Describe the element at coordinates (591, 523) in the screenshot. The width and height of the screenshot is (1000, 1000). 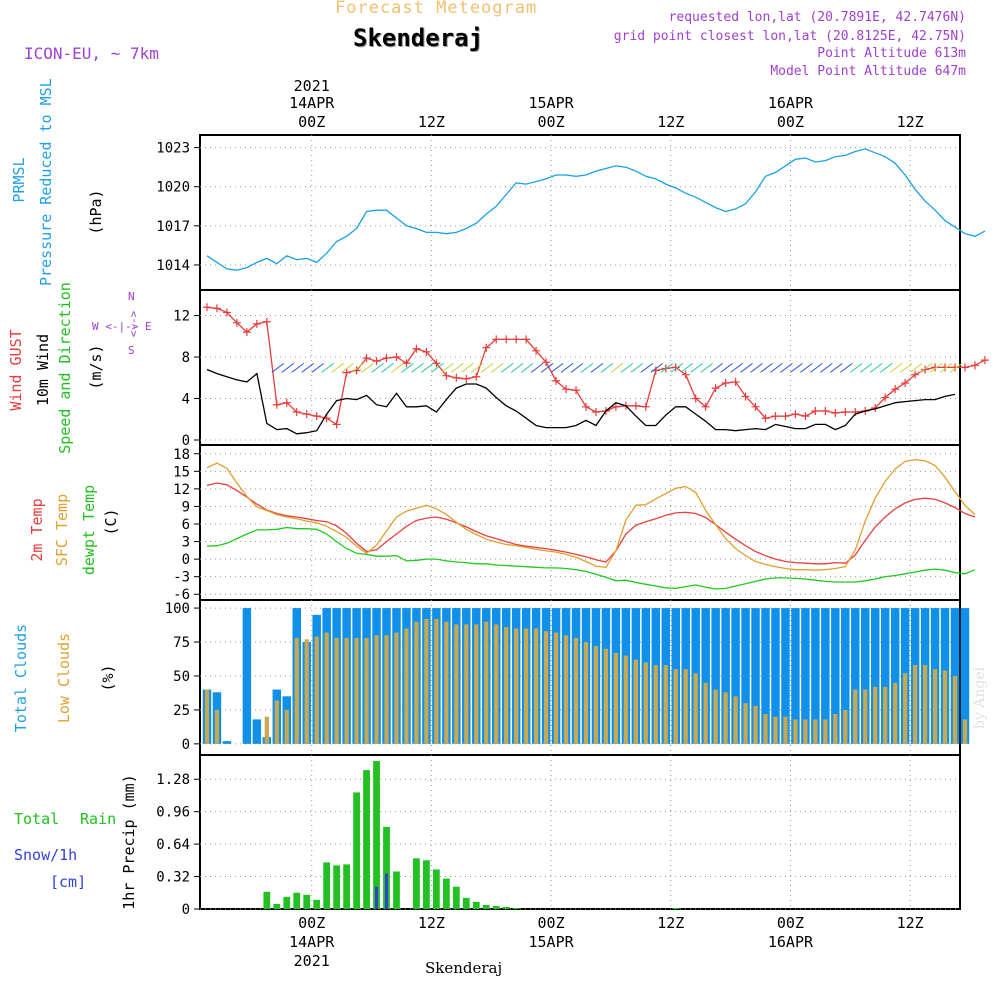
I see `temp-2m-line` at that location.